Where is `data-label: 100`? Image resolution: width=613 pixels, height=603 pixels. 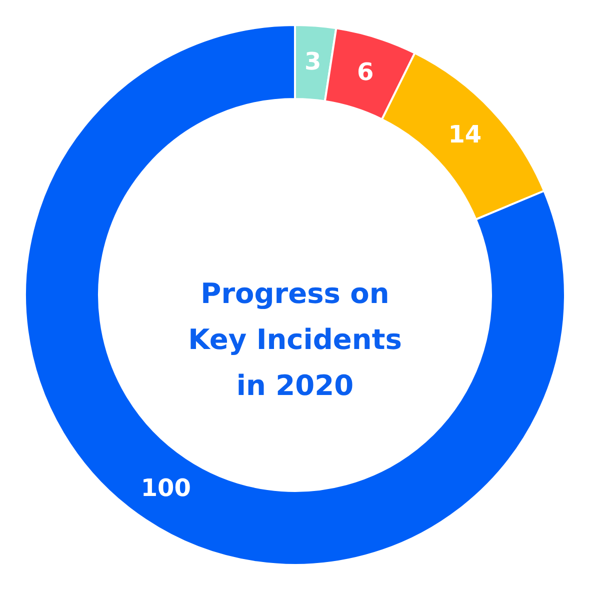
data-label: 100 is located at coordinates (165, 488).